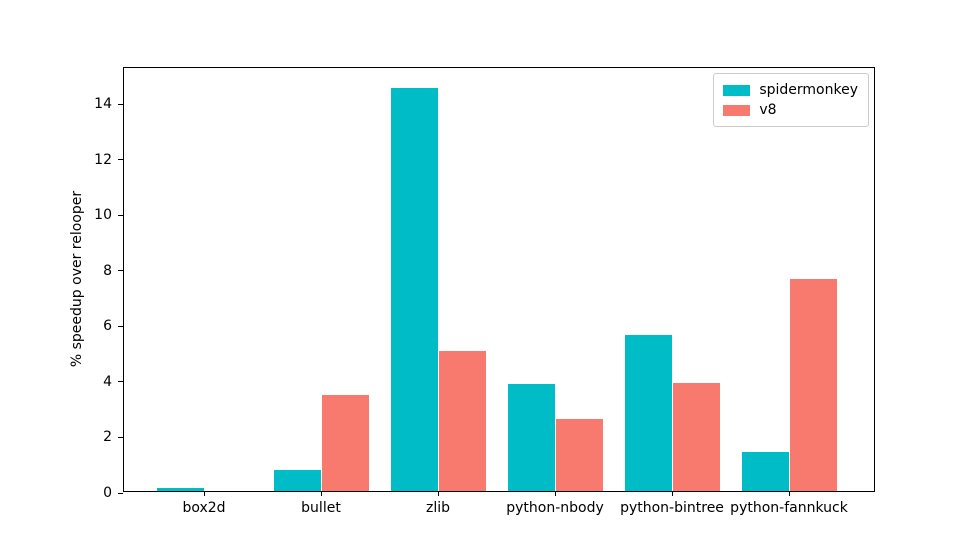 This screenshot has width=973, height=554. Describe the element at coordinates (180, 489) in the screenshot. I see `bar-spidermonkey-box2d` at that location.